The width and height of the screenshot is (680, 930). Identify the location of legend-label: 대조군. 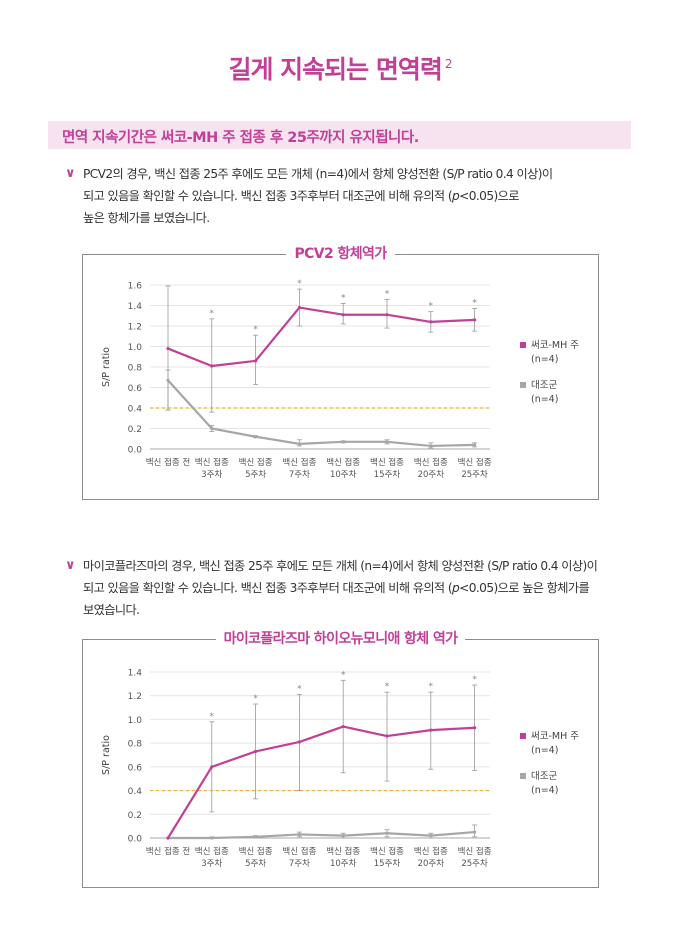
(544, 776).